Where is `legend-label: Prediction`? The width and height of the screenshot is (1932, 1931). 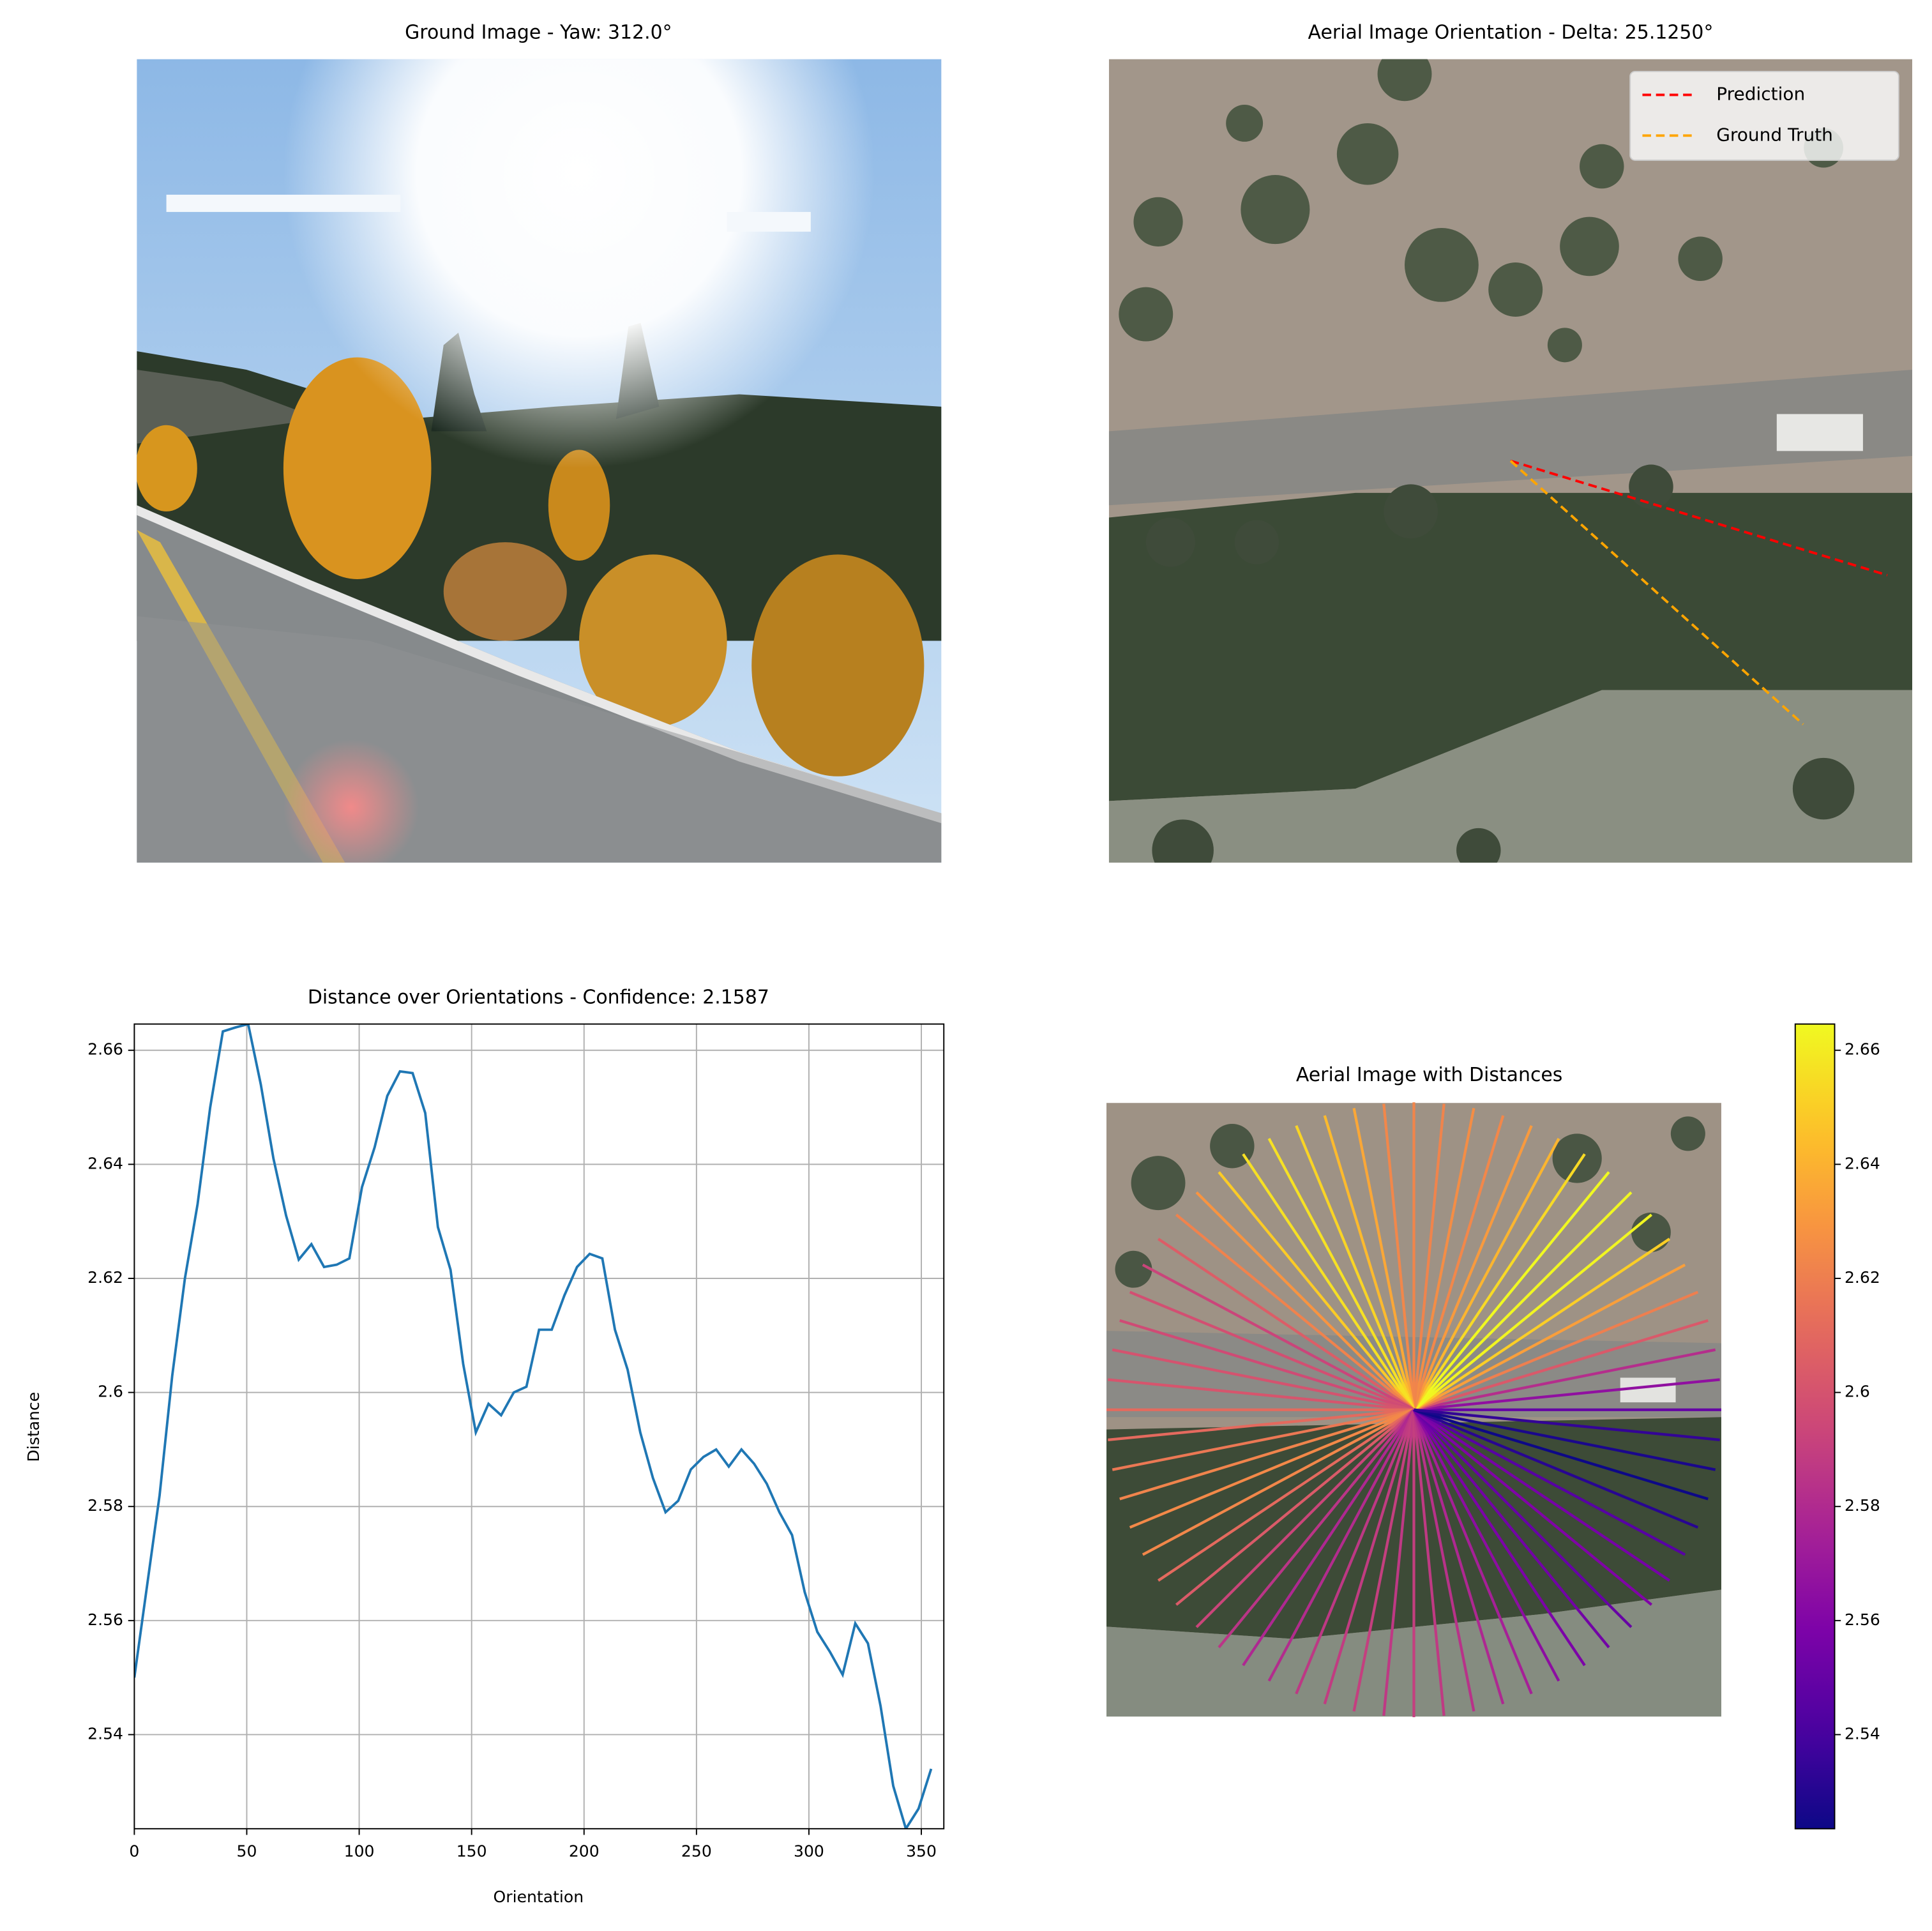 legend-label: Prediction is located at coordinates (1760, 94).